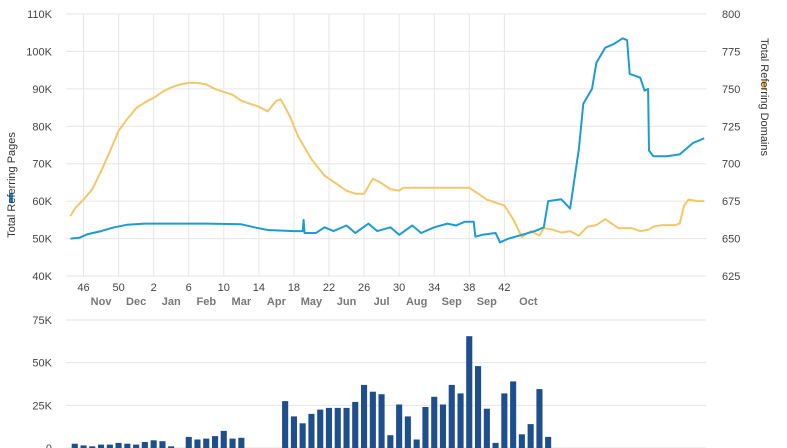  Describe the element at coordinates (189, 288) in the screenshot. I see `x-axis-week-label: 6` at that location.